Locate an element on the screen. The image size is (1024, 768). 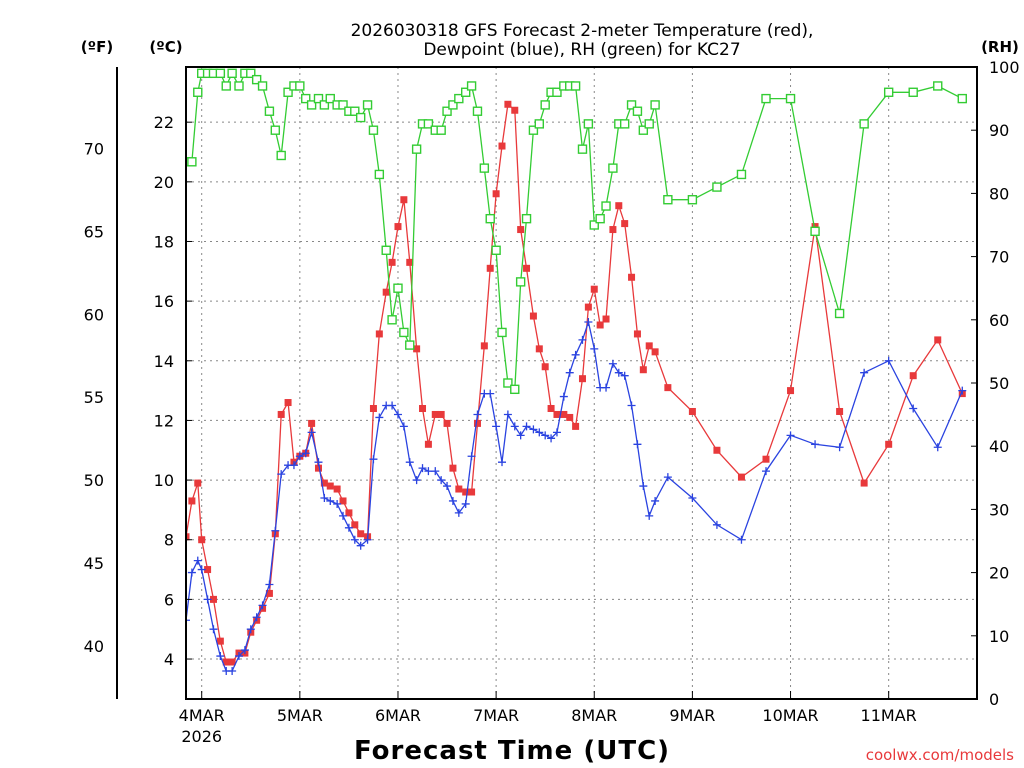
rh-tick-label: 90 is located at coordinates (999, 130).